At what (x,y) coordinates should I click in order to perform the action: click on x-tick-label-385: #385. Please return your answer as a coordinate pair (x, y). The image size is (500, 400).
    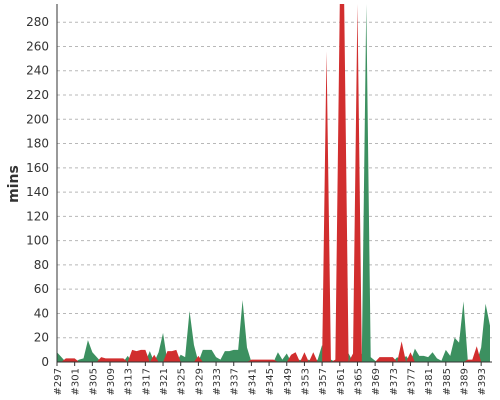
    Looking at the image, I should click on (447, 381).